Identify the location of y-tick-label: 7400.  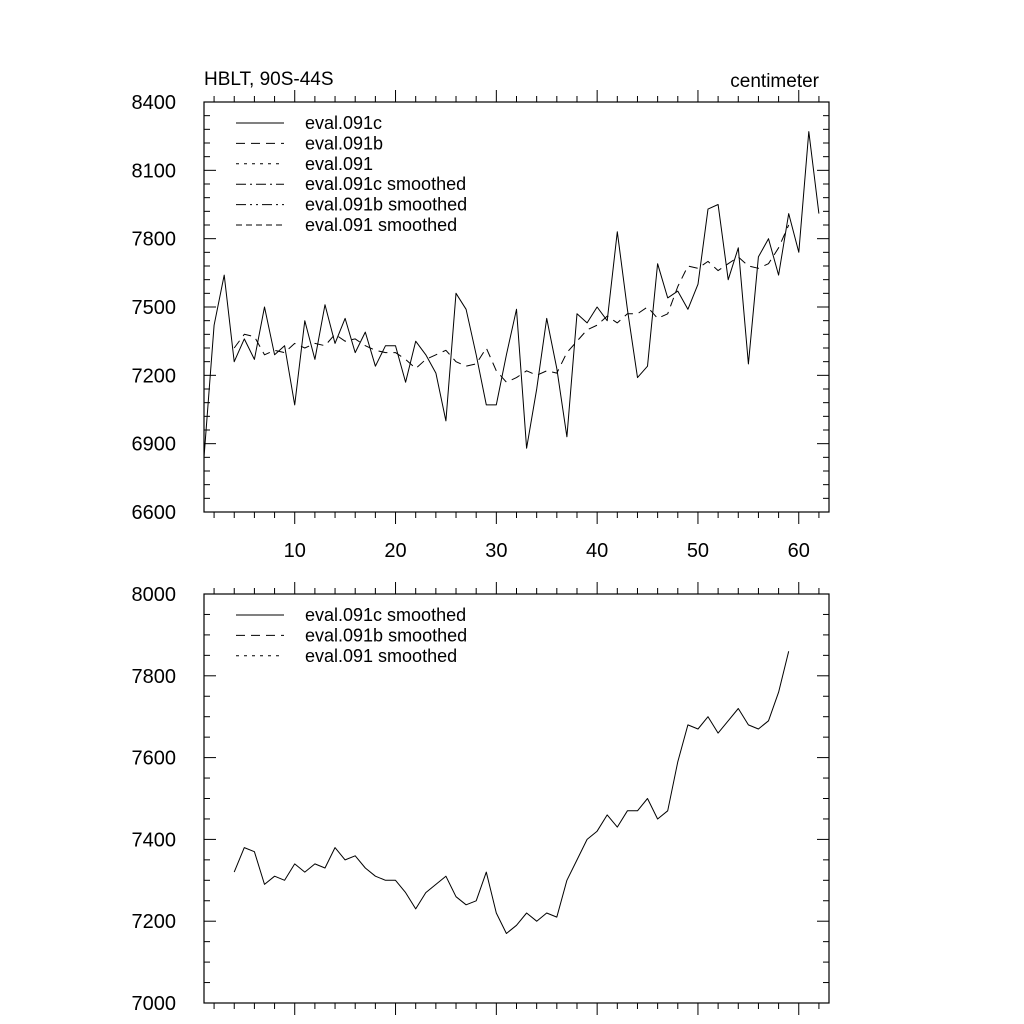
(154, 840).